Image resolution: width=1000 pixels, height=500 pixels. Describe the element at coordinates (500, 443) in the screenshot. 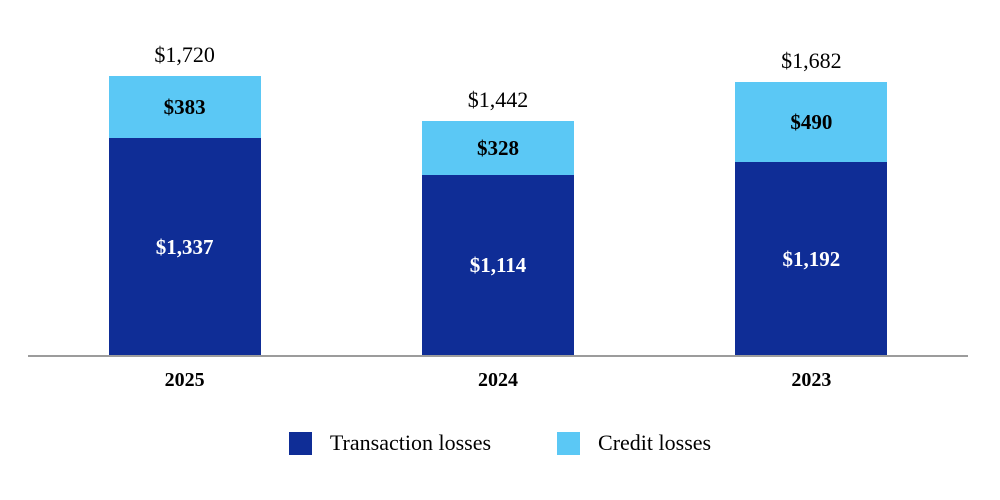

I see `legend: Transaction losses Credit losses` at that location.